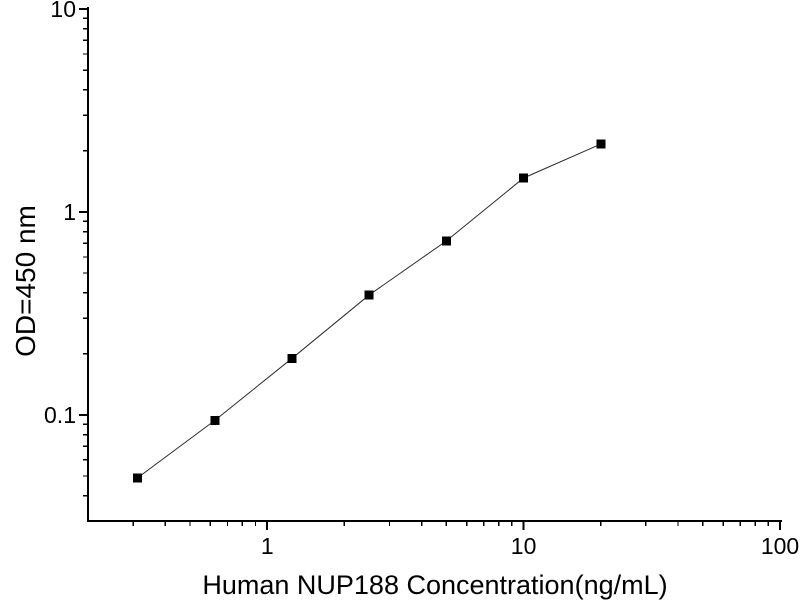 Image resolution: width=800 pixels, height=600 pixels. Describe the element at coordinates (25, 281) in the screenshot. I see `y-axis-title: OD=450 nm` at that location.